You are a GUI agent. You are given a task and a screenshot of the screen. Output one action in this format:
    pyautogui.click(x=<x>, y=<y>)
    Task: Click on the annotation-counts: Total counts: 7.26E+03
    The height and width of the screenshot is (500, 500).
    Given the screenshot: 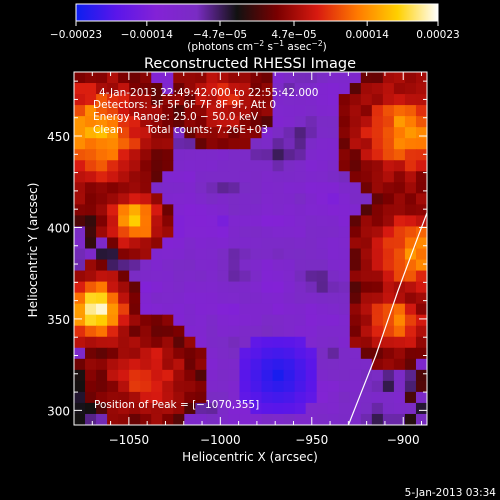 What is the action you would take?
    pyautogui.click(x=206, y=130)
    